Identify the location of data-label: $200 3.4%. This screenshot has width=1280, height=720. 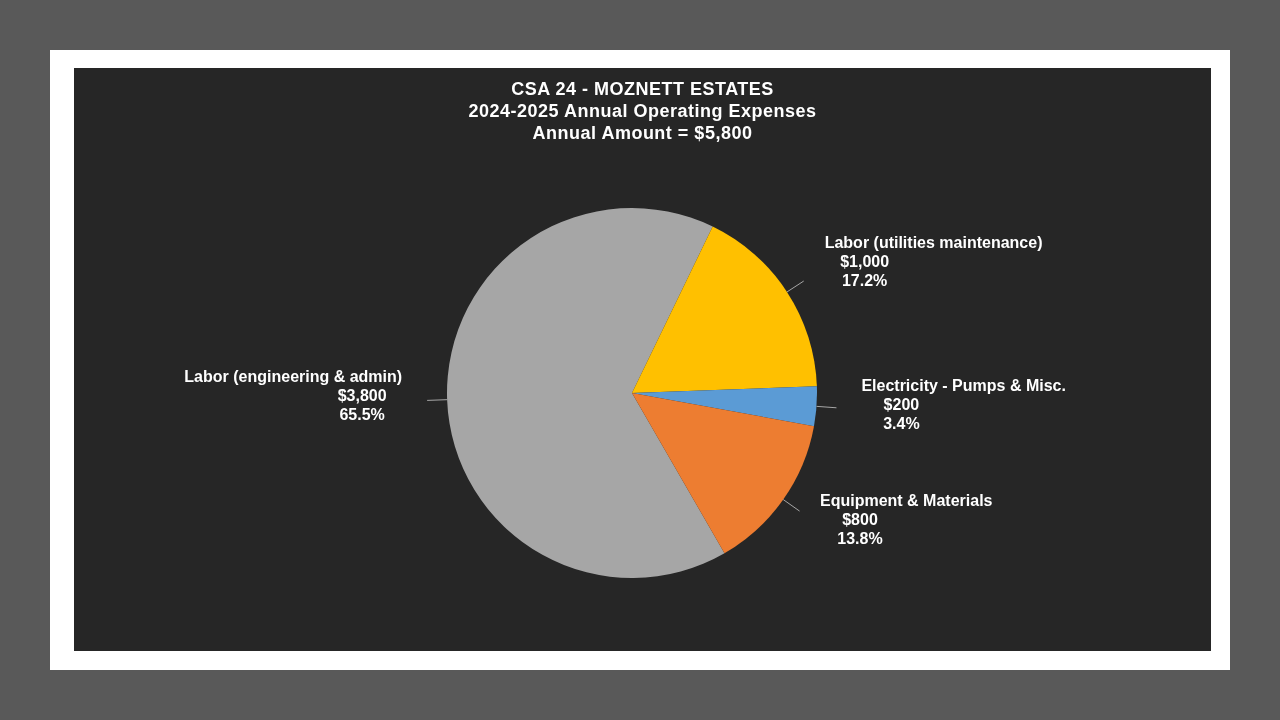
(901, 413).